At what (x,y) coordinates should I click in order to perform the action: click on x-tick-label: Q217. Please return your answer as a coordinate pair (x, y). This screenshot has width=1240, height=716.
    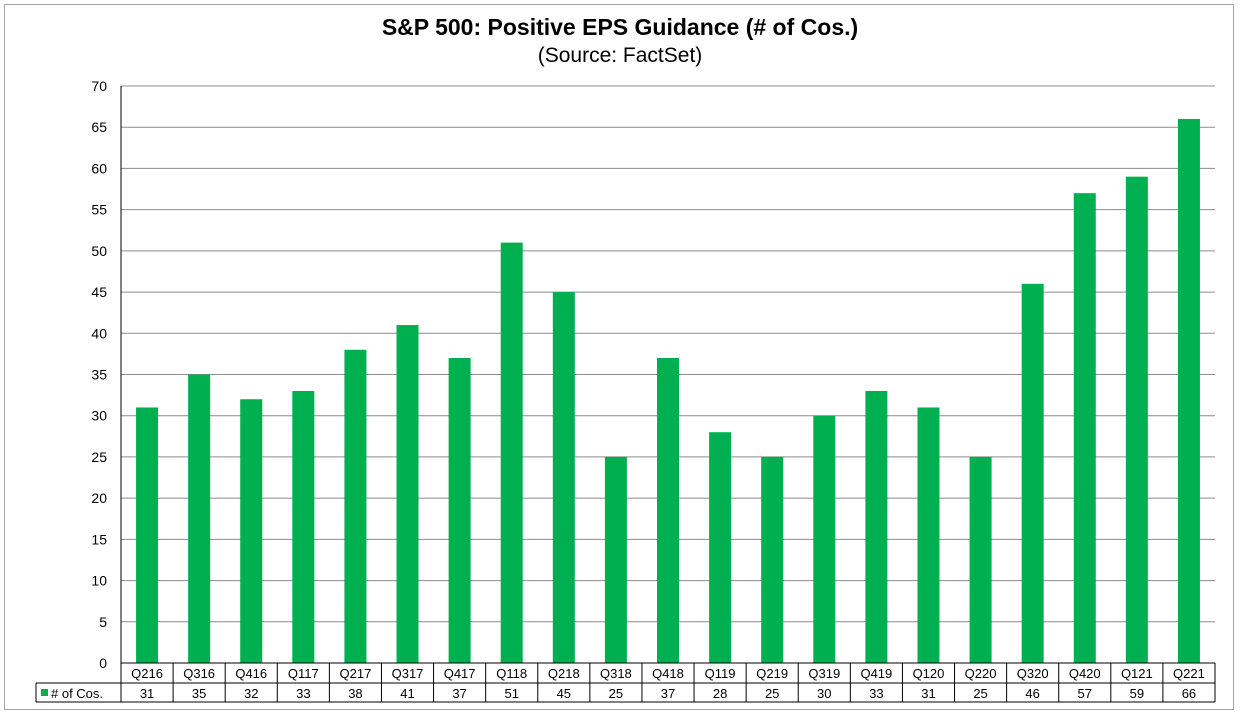
    Looking at the image, I should click on (356, 673).